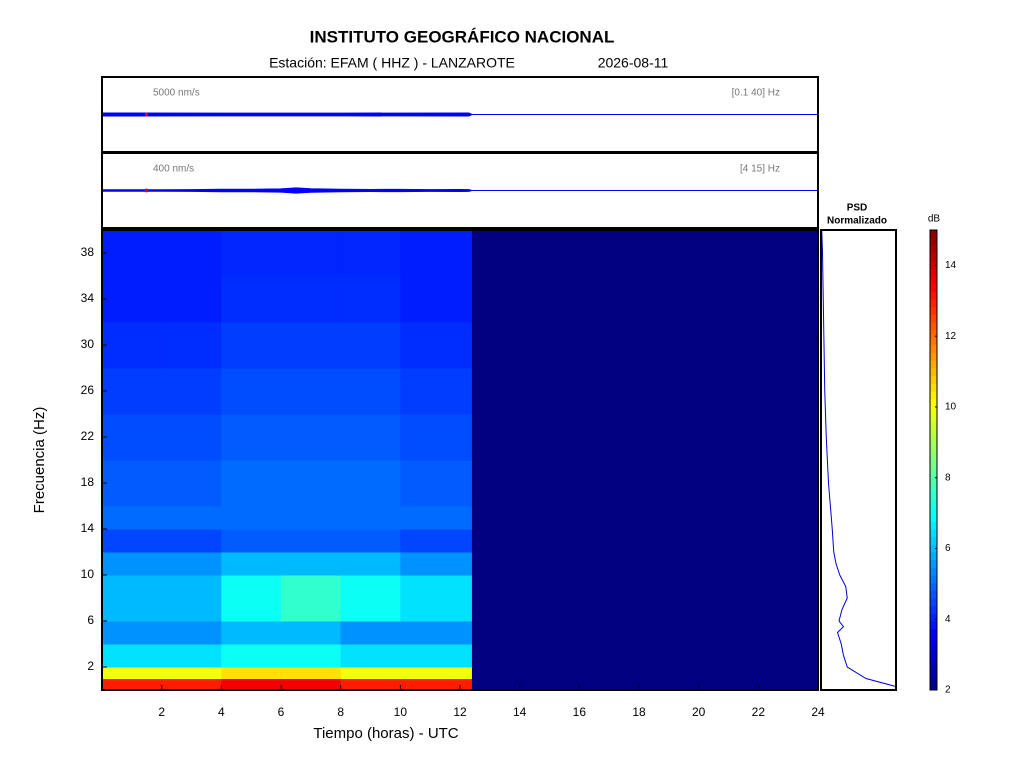  I want to click on x-tick-label: 16, so click(580, 712).